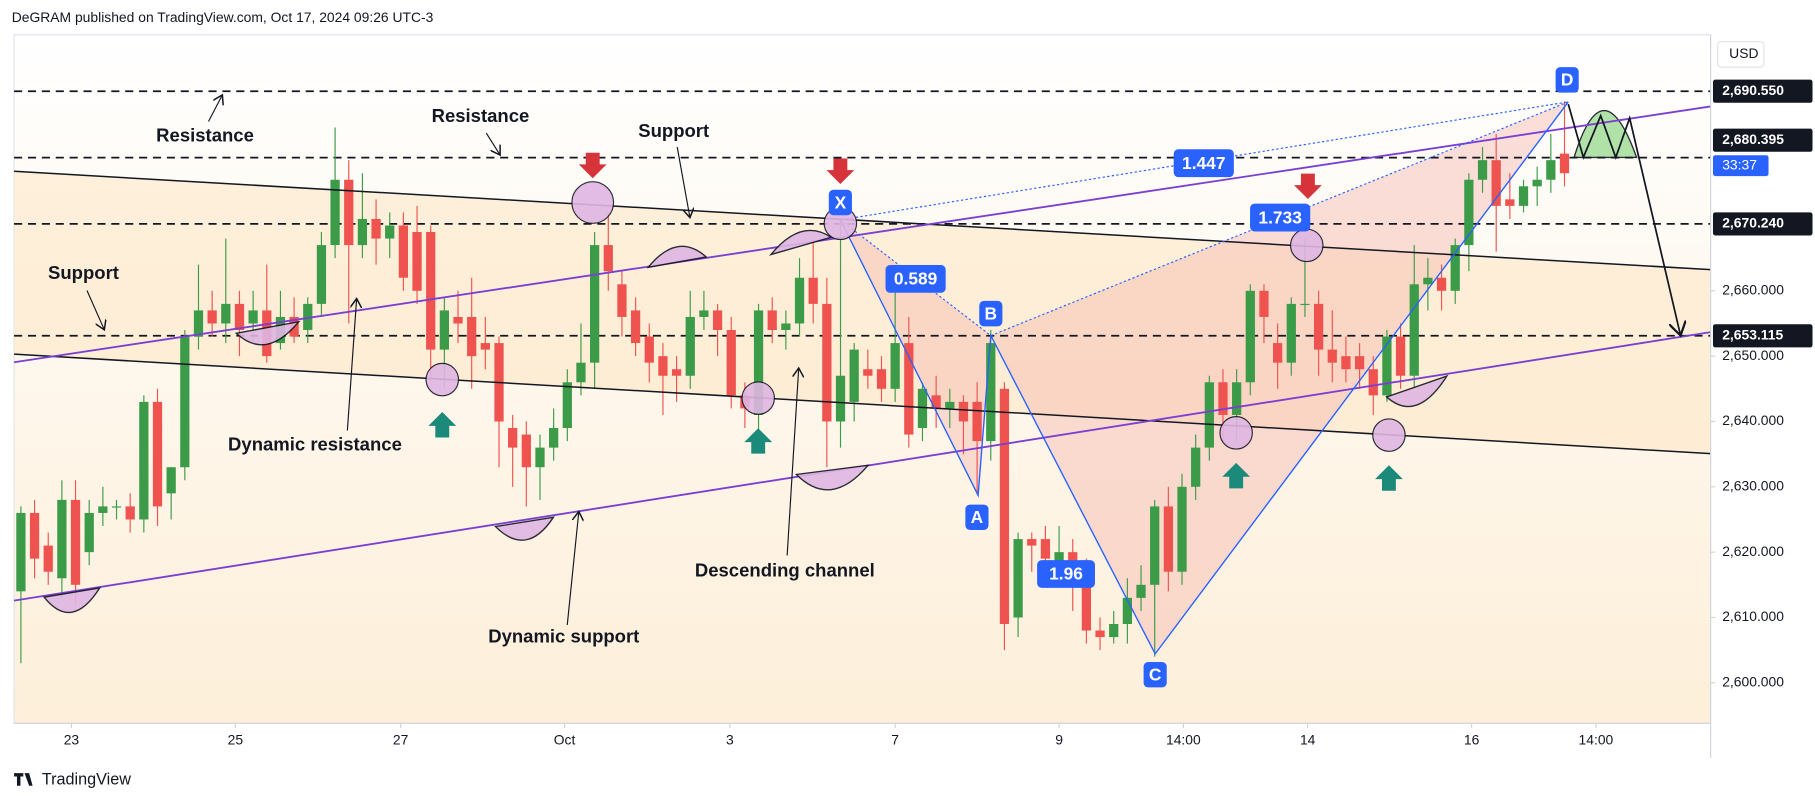 The image size is (1815, 802). Describe the element at coordinates (785, 570) in the screenshot. I see `annotation: Descending channel` at that location.